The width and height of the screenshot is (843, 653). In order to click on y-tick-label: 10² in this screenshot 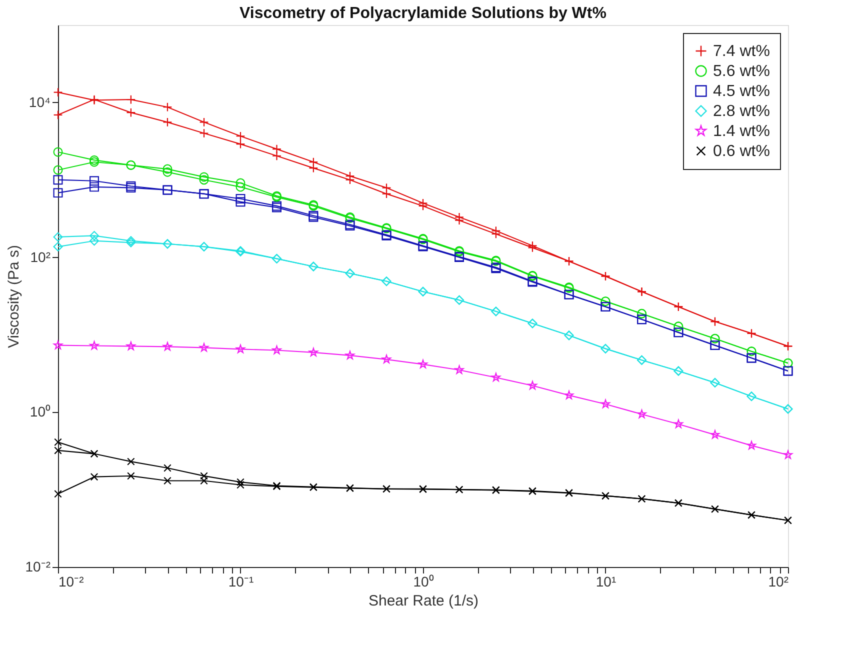, I will do `click(40, 256)`.